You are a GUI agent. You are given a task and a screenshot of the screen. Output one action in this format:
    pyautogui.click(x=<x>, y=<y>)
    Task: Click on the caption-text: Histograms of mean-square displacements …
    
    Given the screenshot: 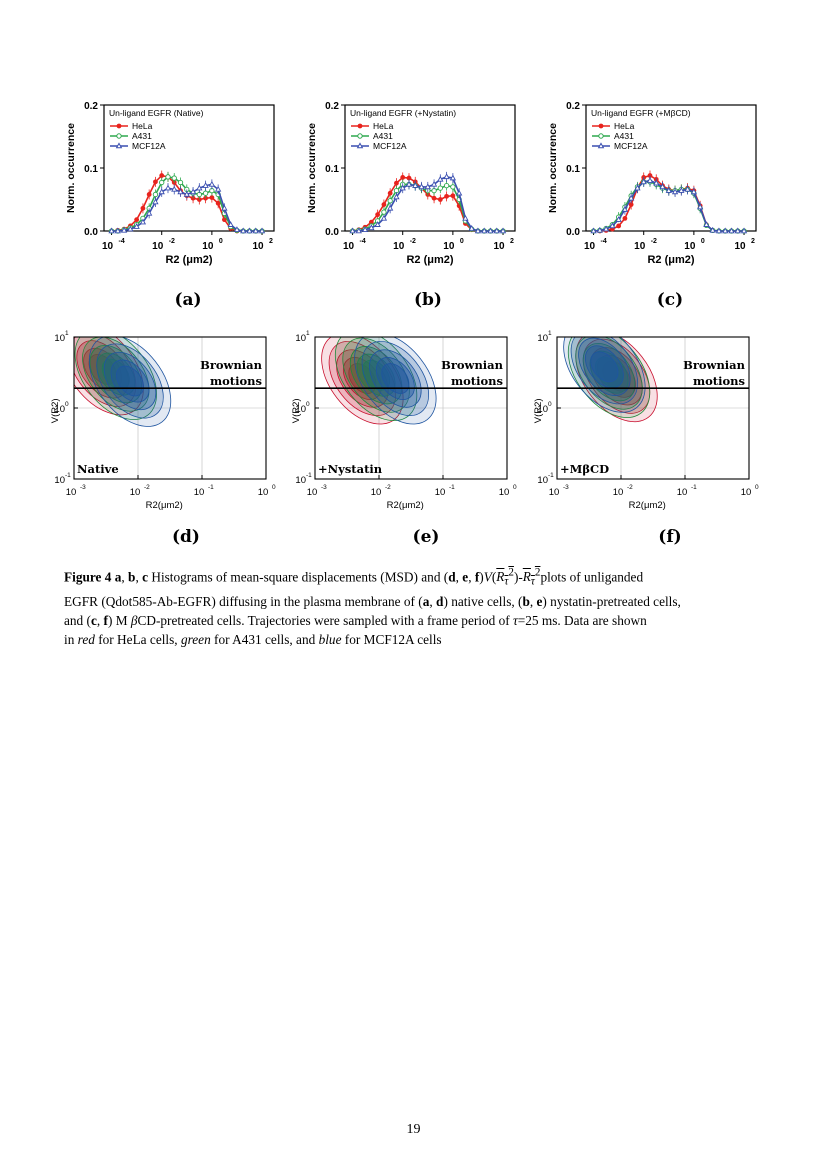 What is the action you would take?
    pyautogui.click(x=298, y=577)
    